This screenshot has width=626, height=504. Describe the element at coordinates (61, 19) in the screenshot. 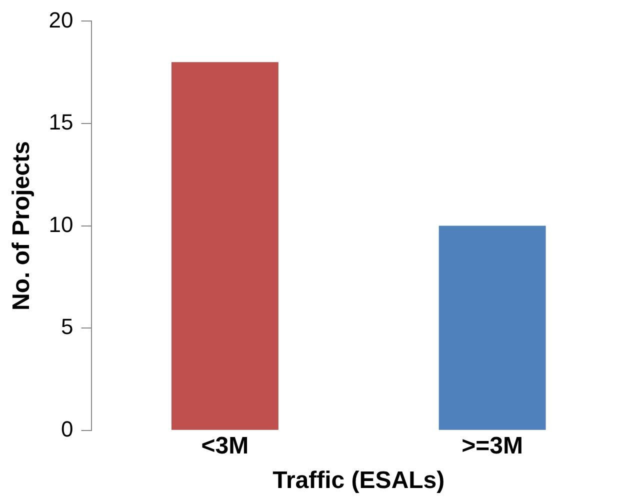

I see `y-tick-label: 20` at that location.